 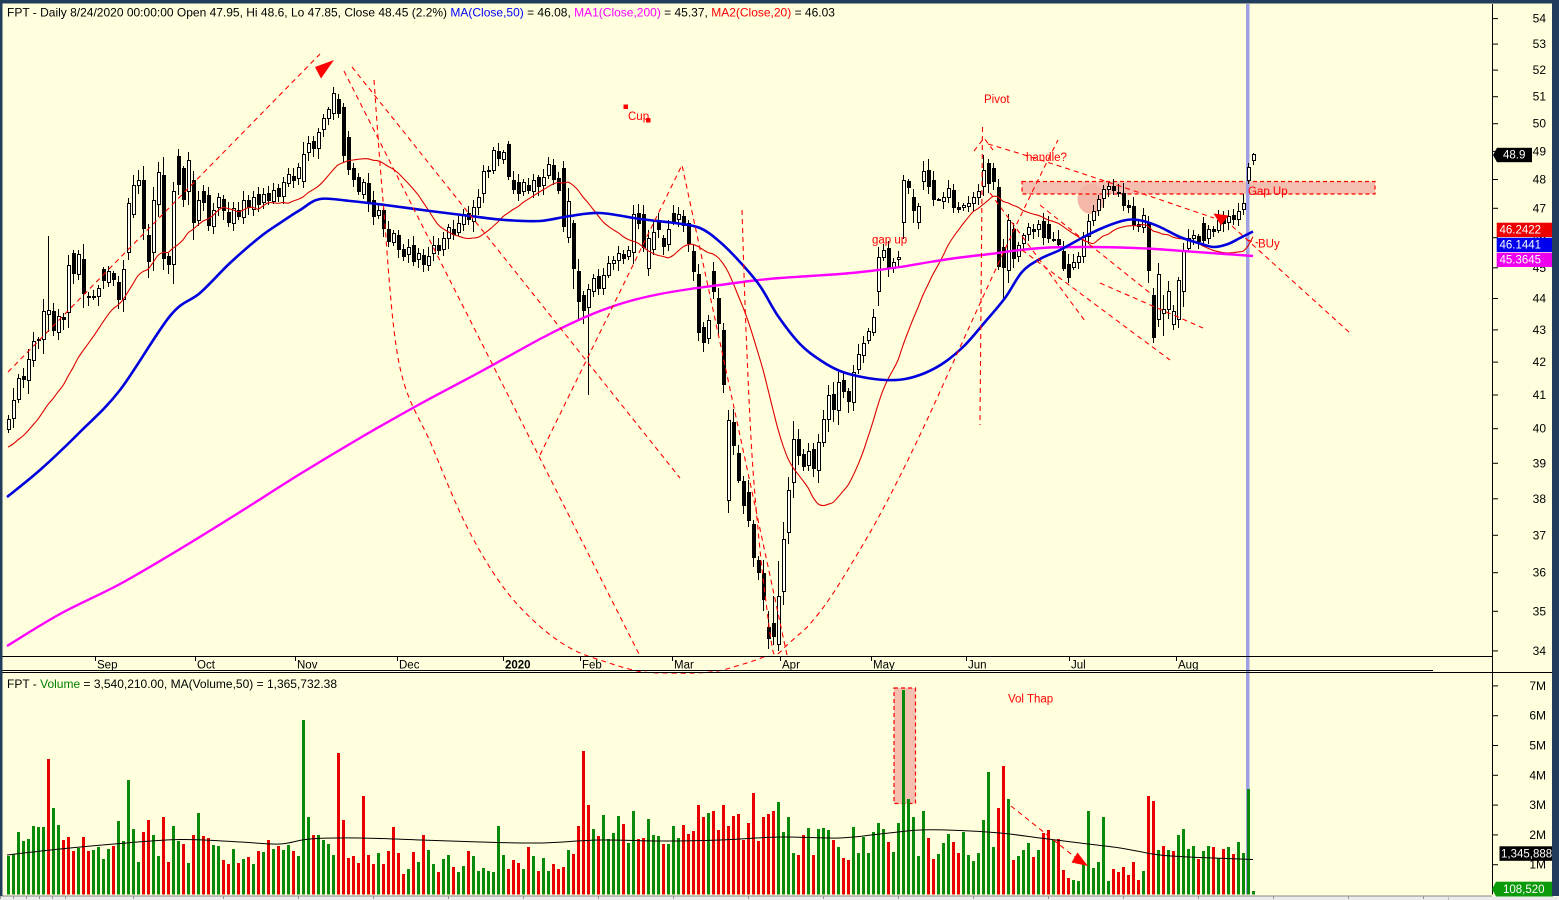 What do you see at coordinates (889, 241) in the screenshot?
I see `svg-text: gap up` at bounding box center [889, 241].